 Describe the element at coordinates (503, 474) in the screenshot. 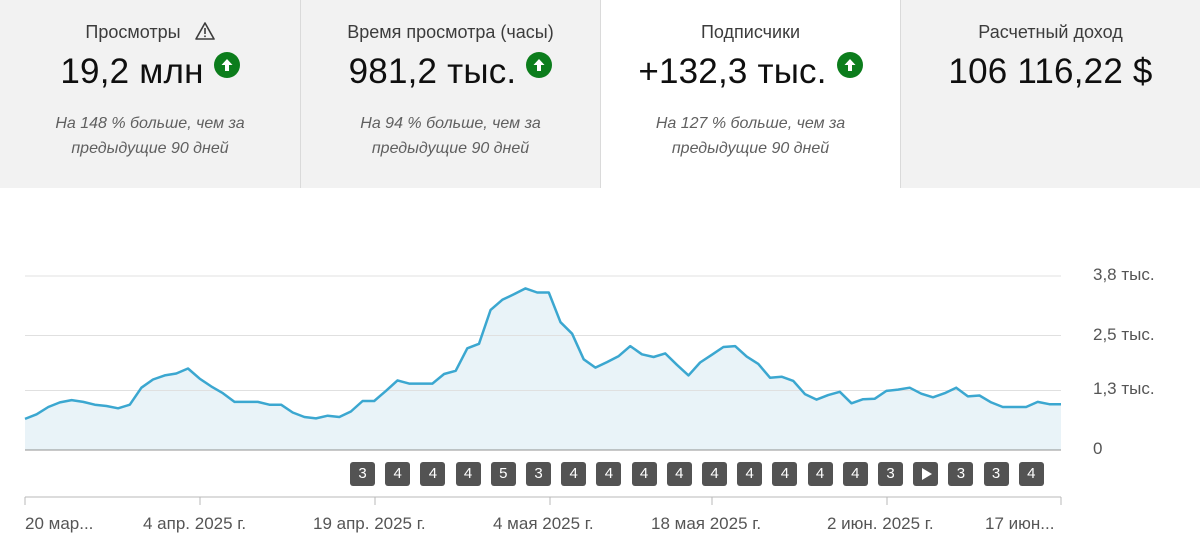

I see `video-count-badge: 5` at that location.